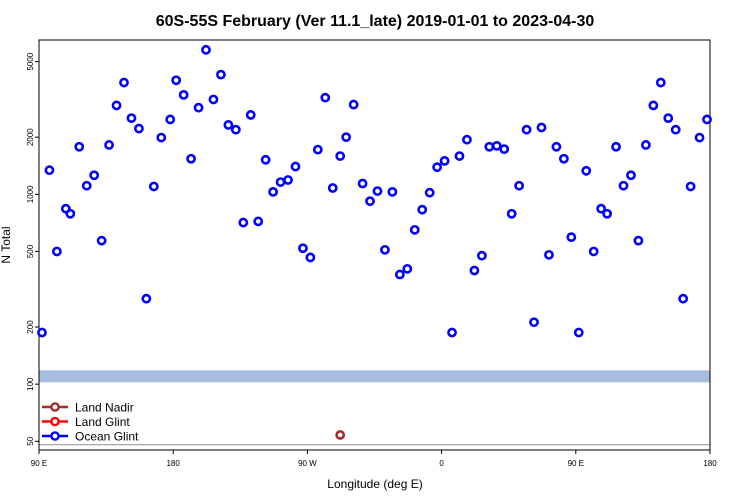 Image resolution: width=750 pixels, height=500 pixels. Describe the element at coordinates (307, 463) in the screenshot. I see `x-tick-label: 90 W` at that location.